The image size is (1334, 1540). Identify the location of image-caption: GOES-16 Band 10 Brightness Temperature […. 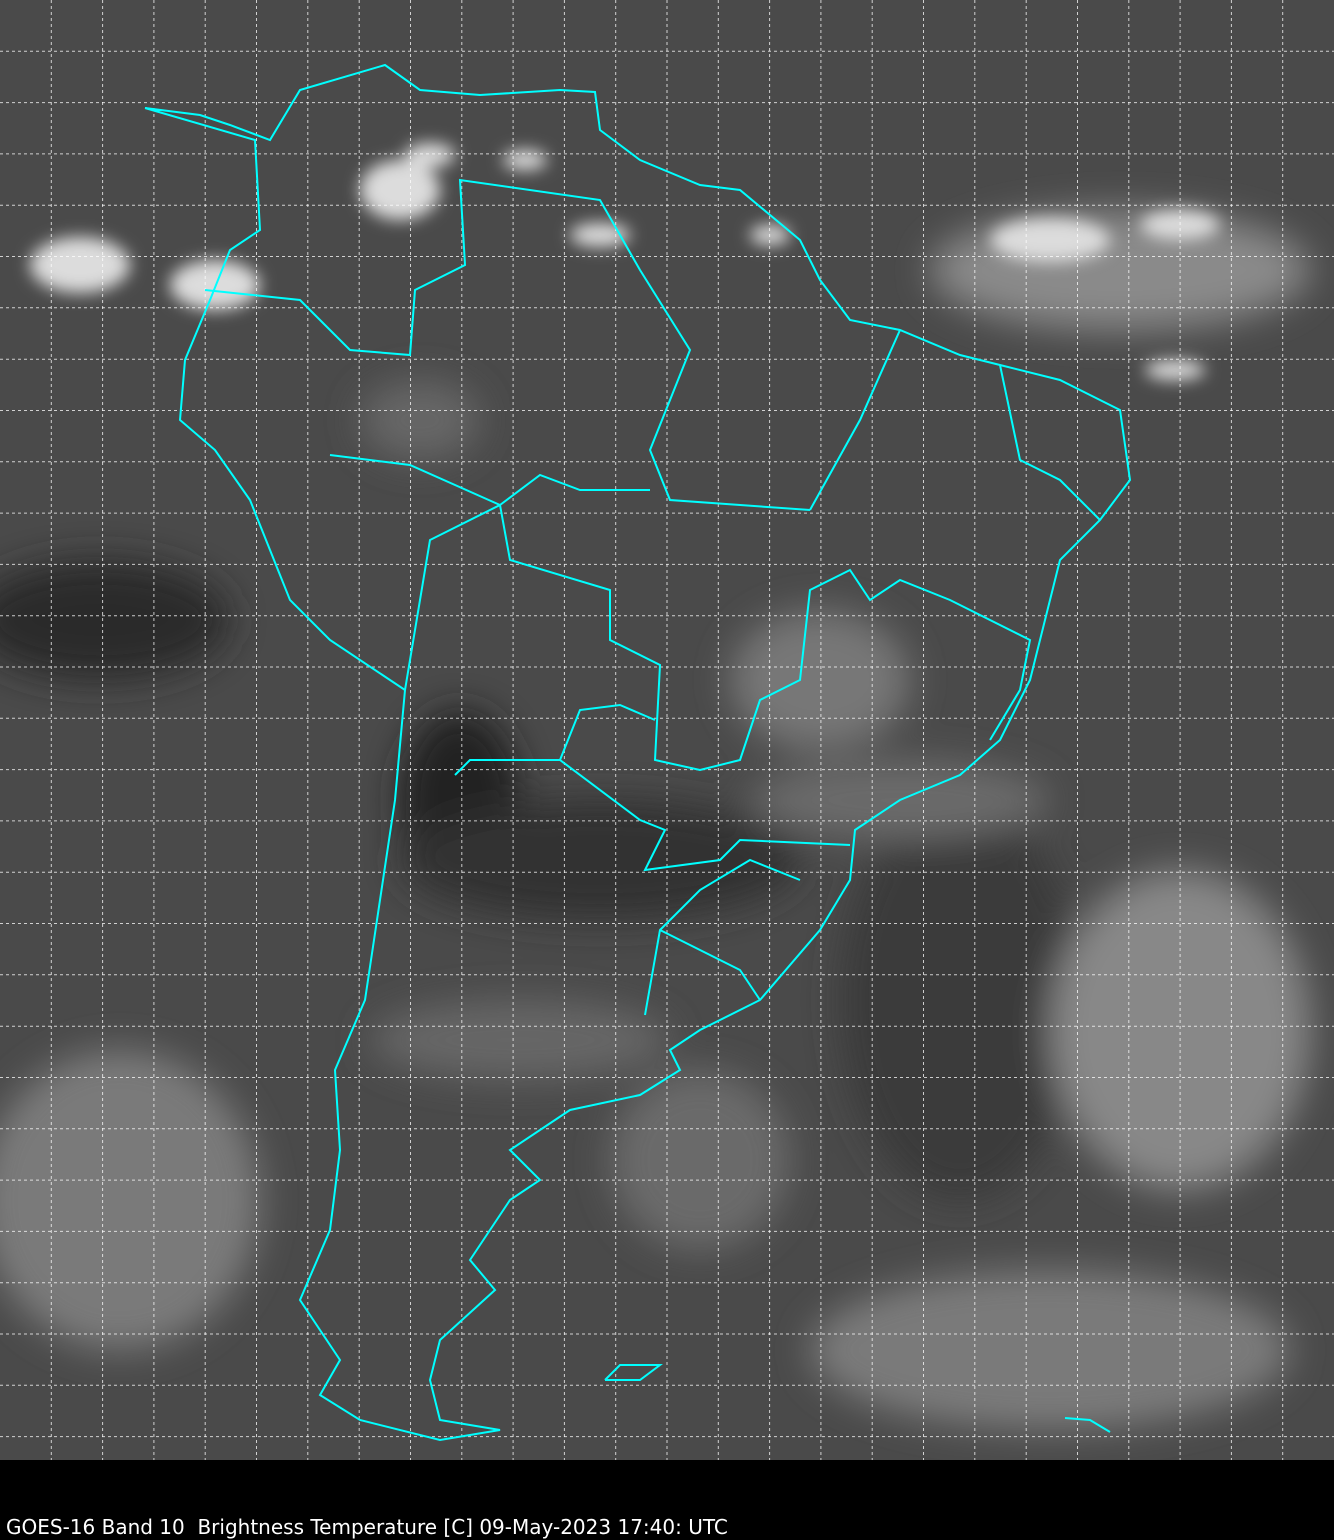
(367, 1527).